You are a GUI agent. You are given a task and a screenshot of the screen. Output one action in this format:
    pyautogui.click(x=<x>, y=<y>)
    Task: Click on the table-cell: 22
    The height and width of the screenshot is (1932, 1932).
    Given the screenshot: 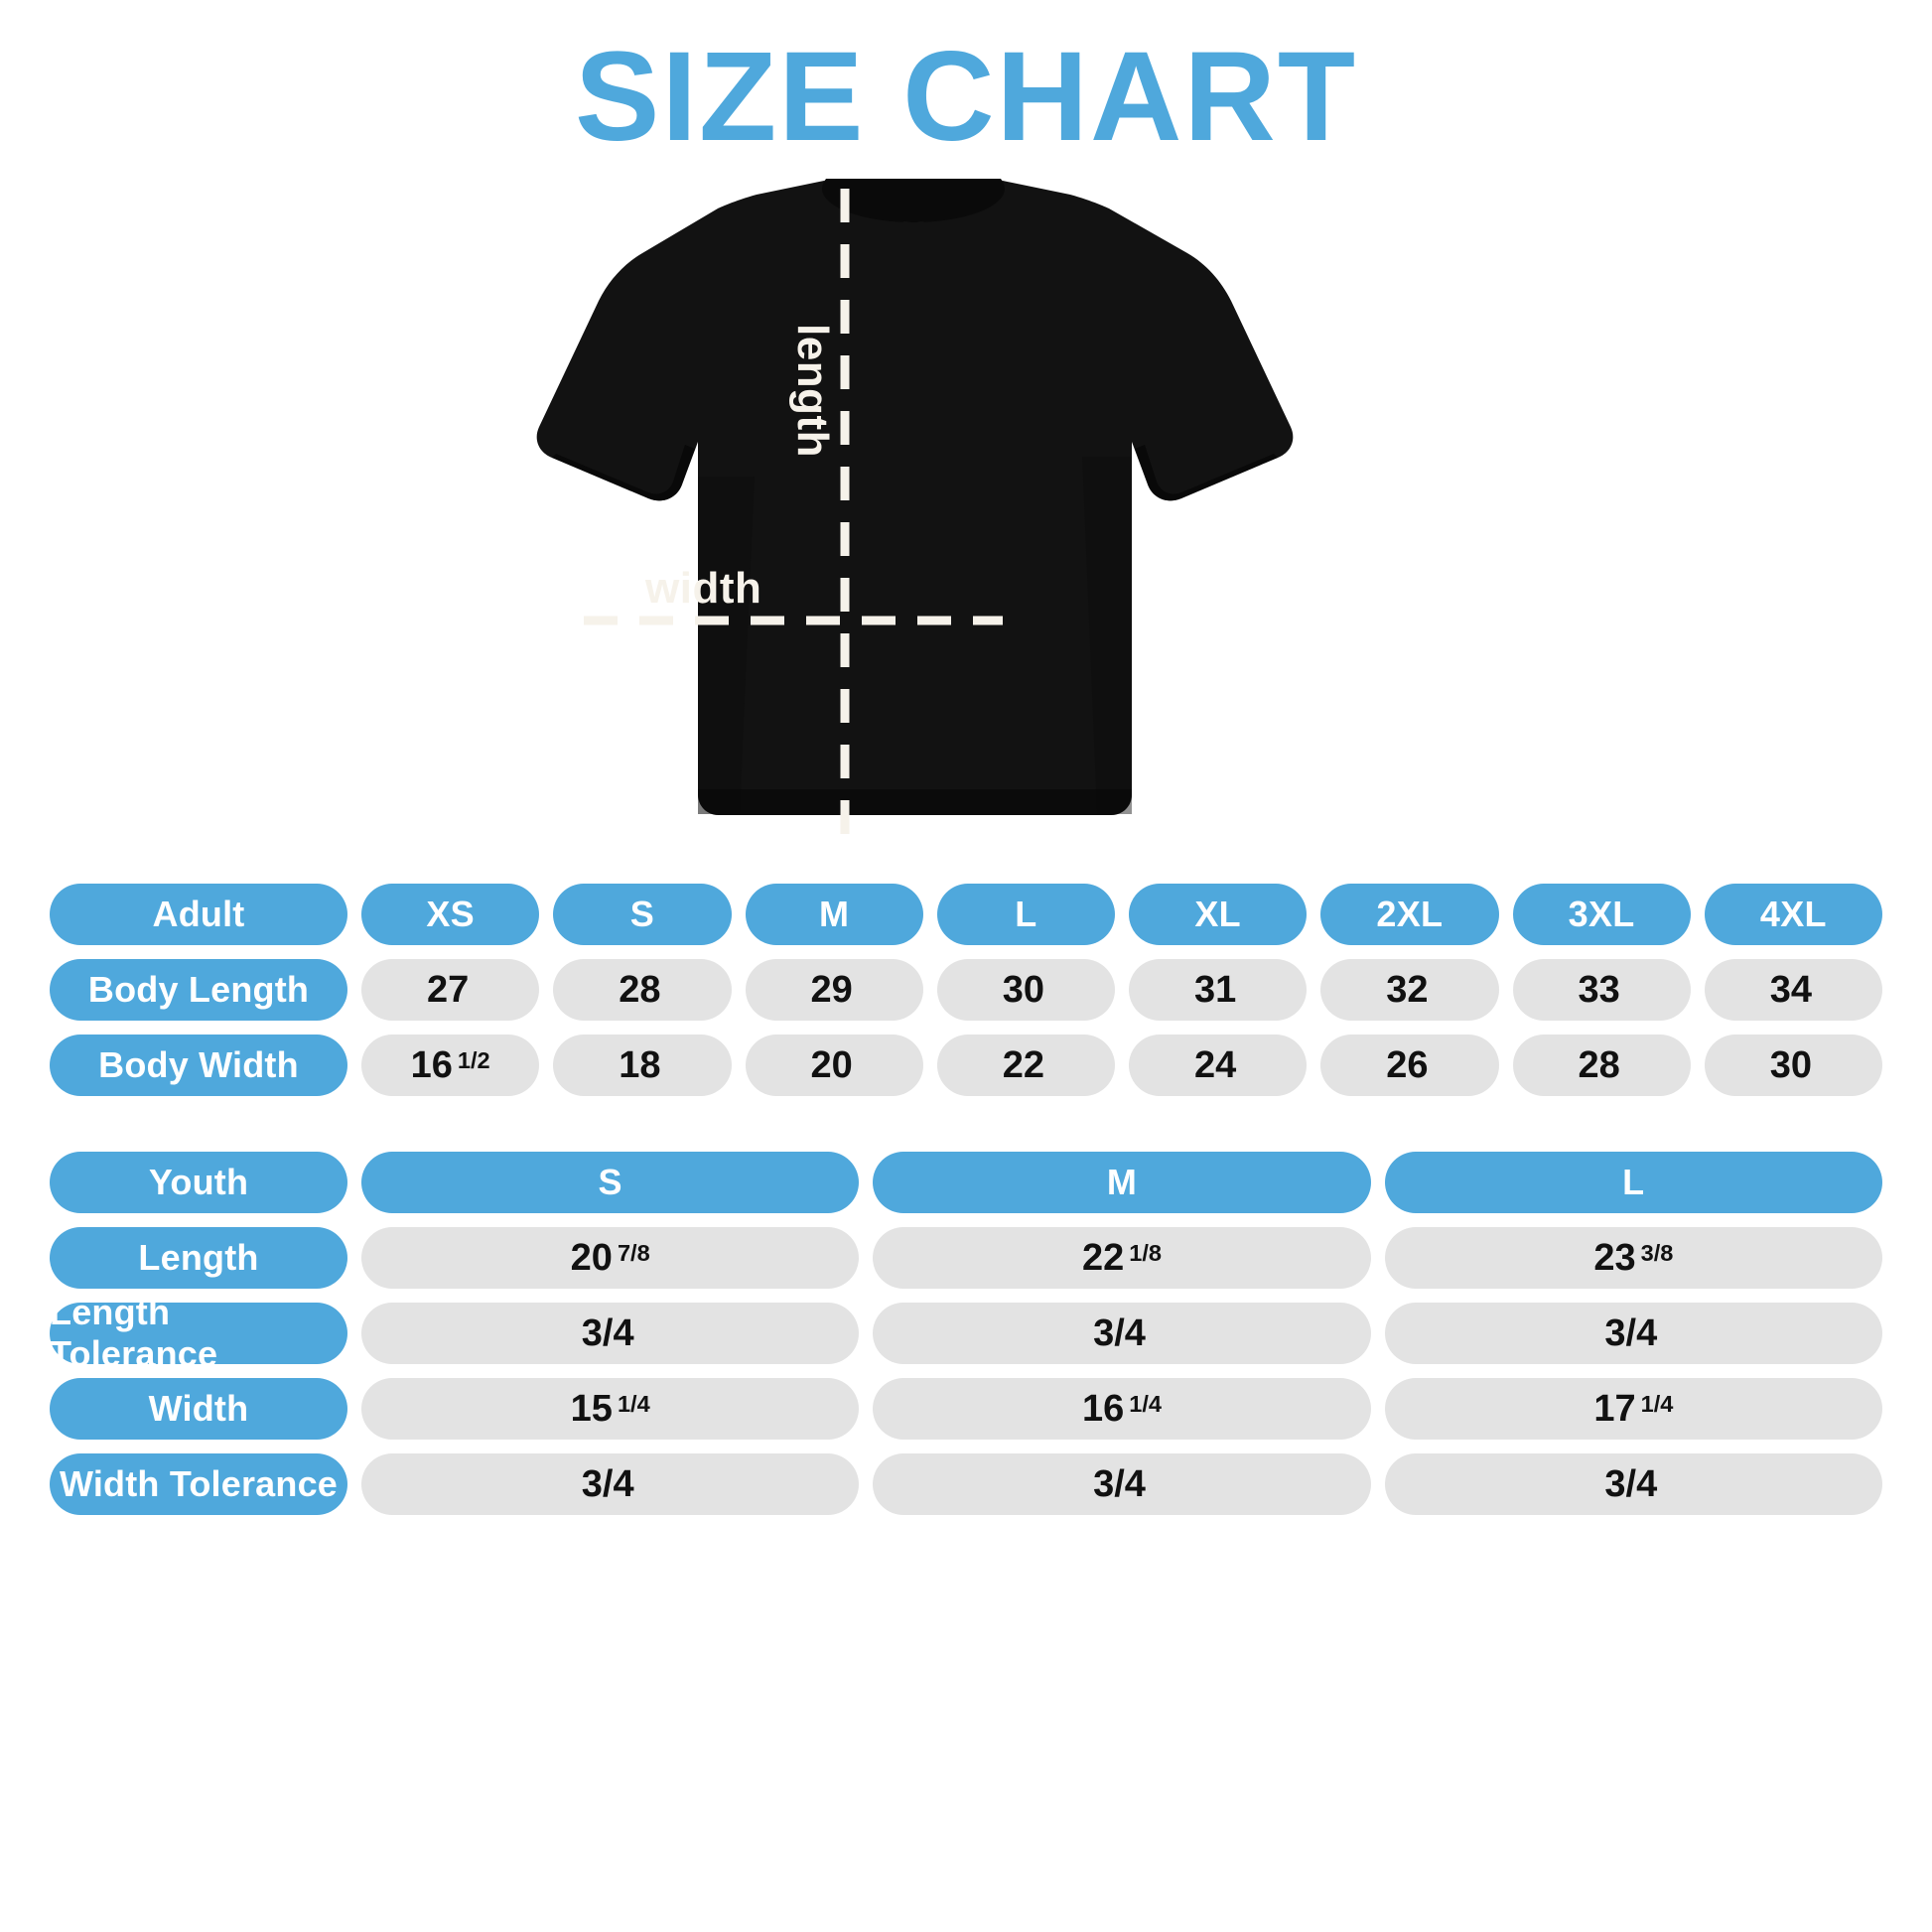 What is the action you would take?
    pyautogui.click(x=1026, y=1066)
    